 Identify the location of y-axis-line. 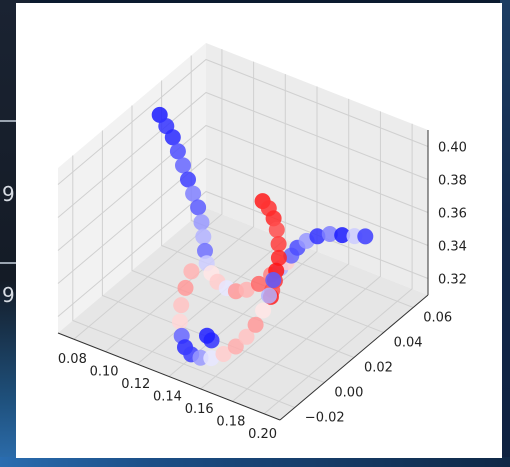
(354, 357).